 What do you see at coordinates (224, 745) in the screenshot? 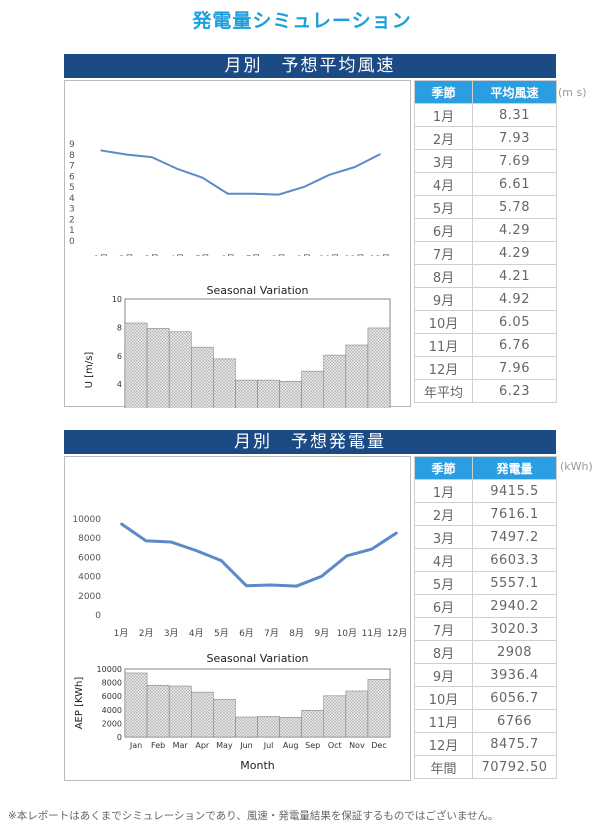
I see `x-tick-label: May` at bounding box center [224, 745].